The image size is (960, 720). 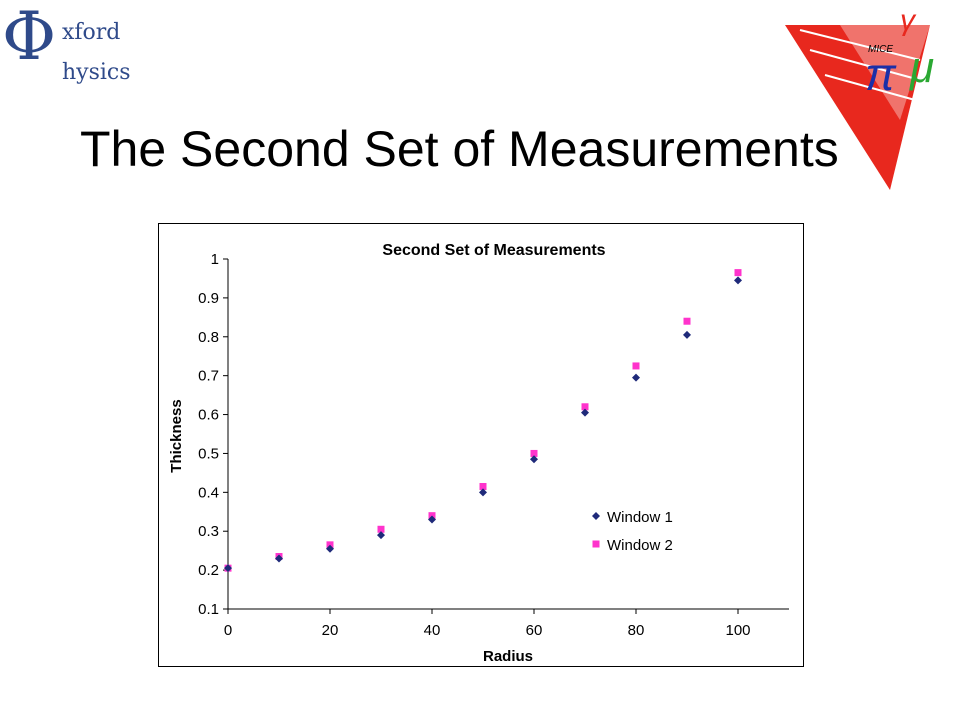 What do you see at coordinates (91, 32) in the screenshot?
I see `logo-text-oxford: xford` at bounding box center [91, 32].